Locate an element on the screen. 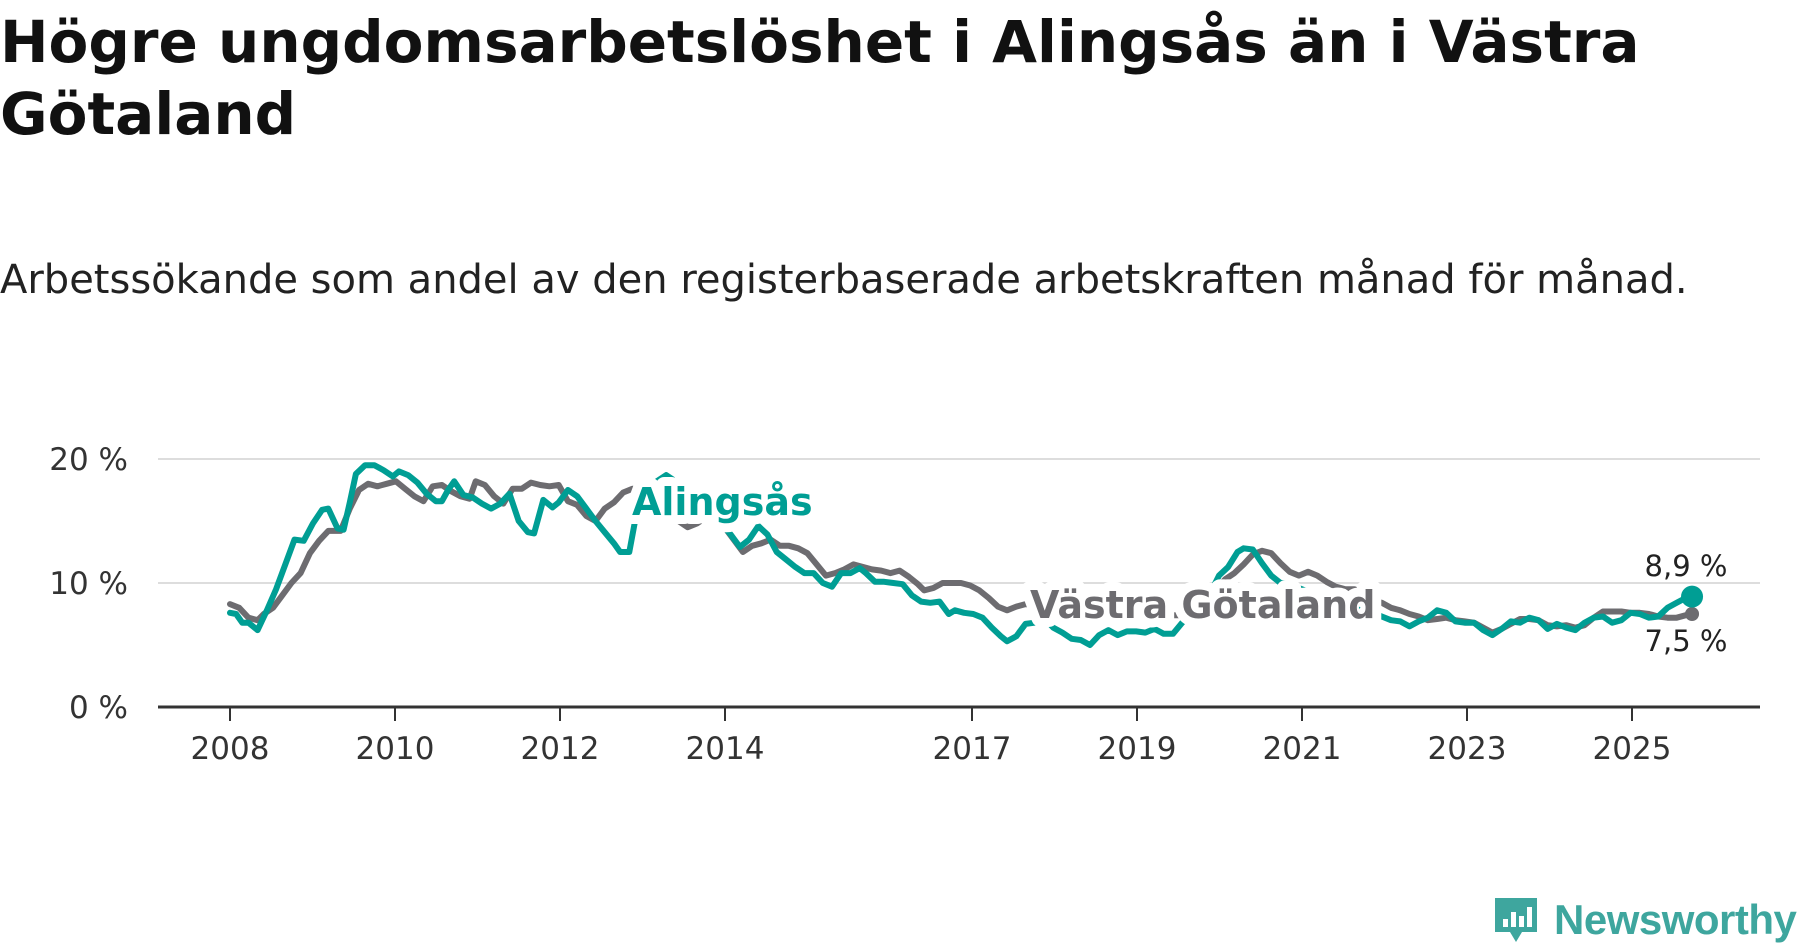 This screenshot has width=1800, height=950. x-tick-label: 2017 is located at coordinates (972, 749).